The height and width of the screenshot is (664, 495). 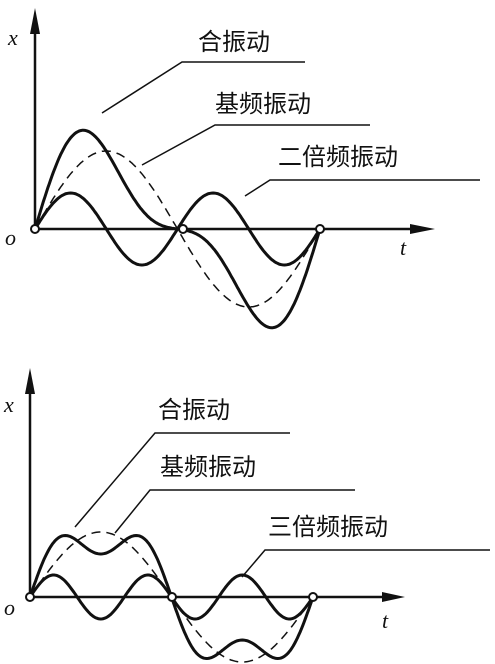 What do you see at coordinates (328, 527) in the screenshot?
I see `label: 三倍频振动` at bounding box center [328, 527].